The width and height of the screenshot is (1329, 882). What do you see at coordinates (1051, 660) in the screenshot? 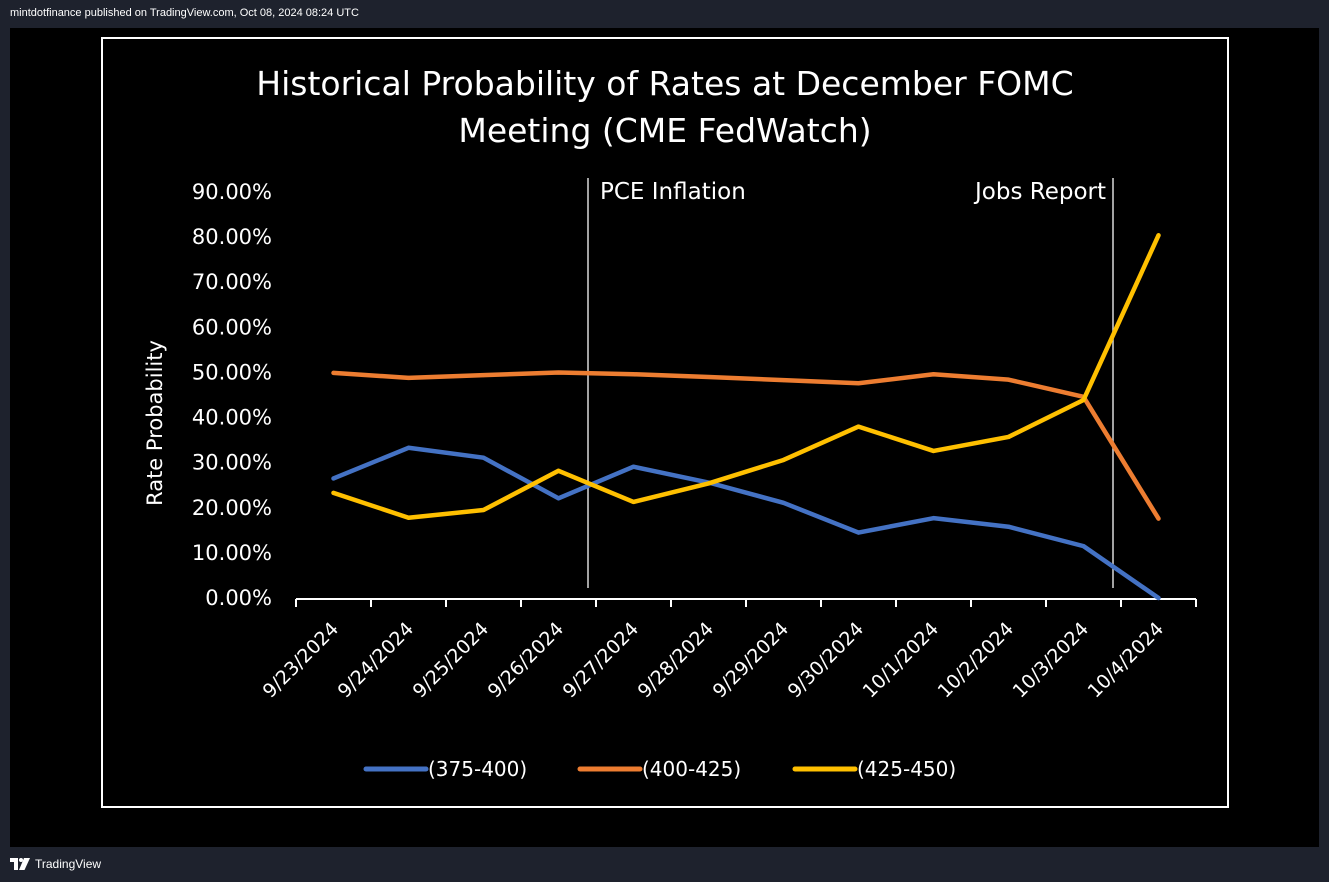
I see `x-tick-label: 10/3/2024` at bounding box center [1051, 660].